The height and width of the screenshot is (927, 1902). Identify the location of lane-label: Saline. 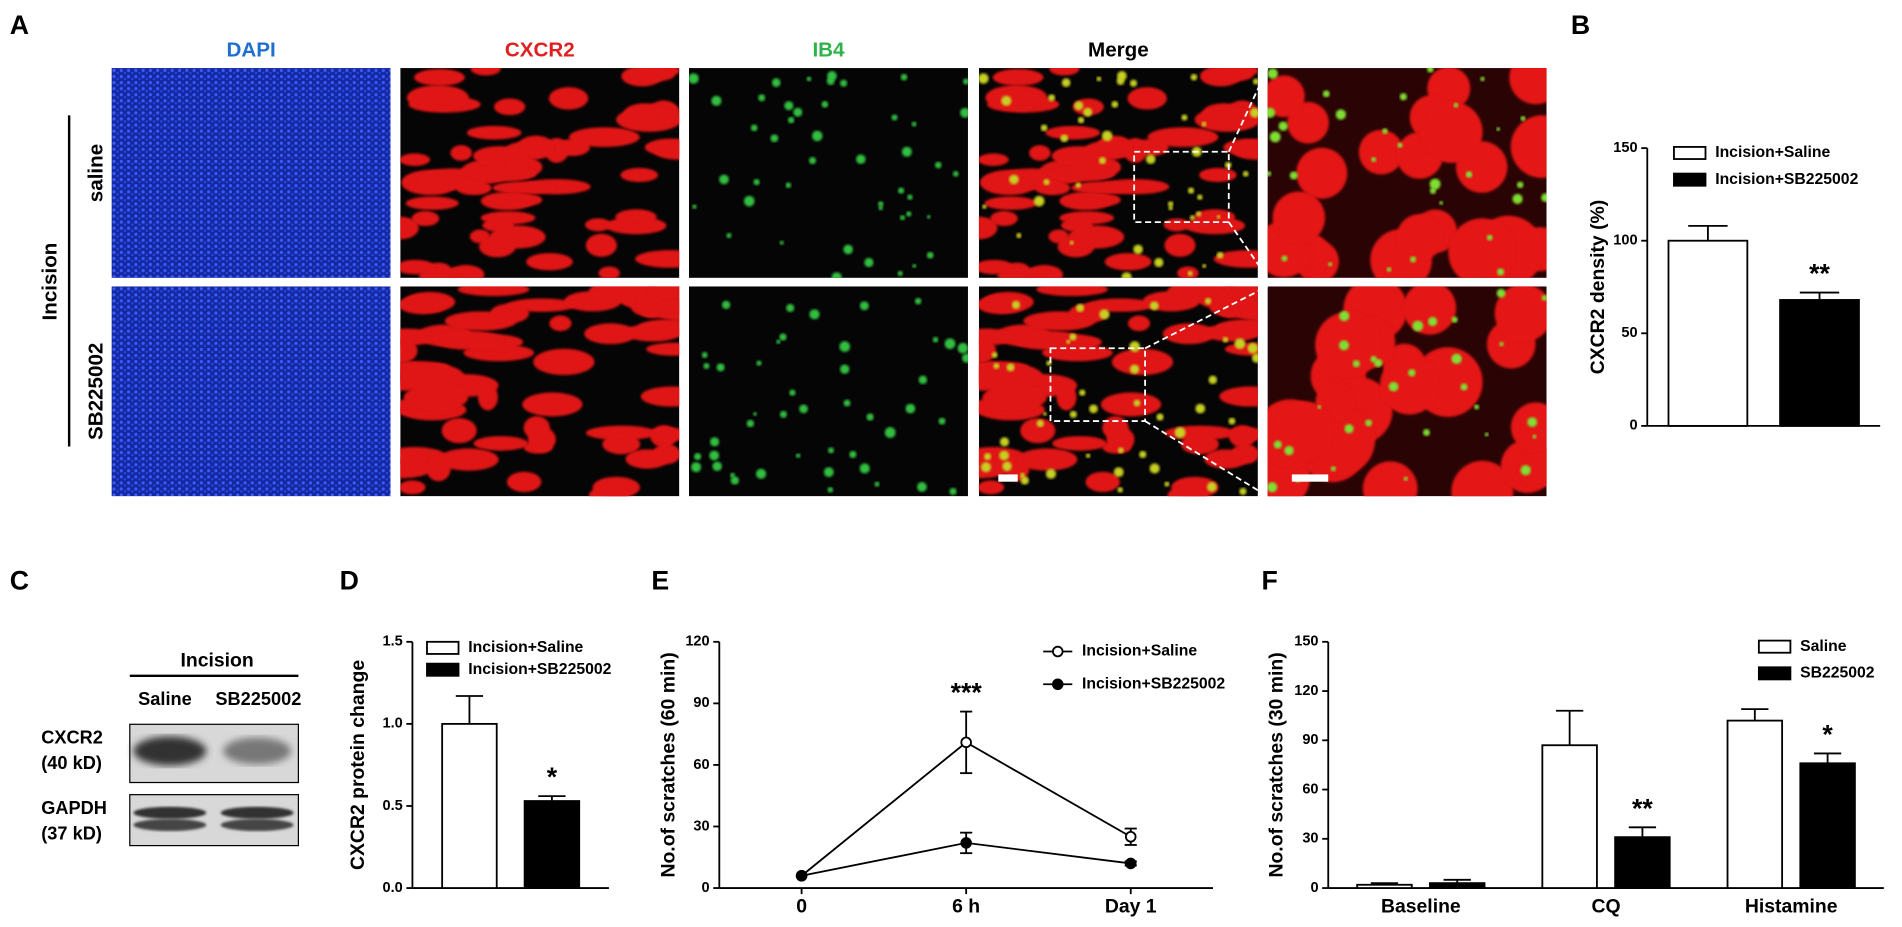
(165, 699).